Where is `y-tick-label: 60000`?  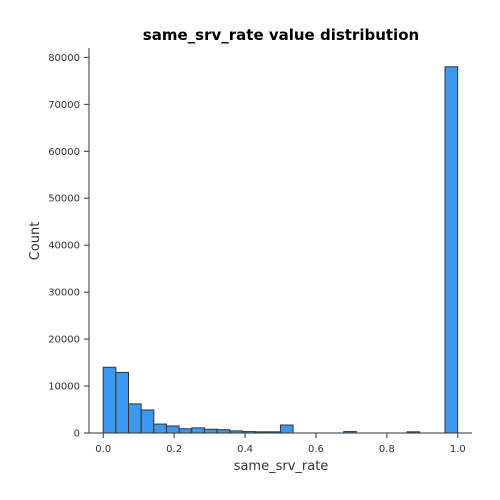 y-tick-label: 60000 is located at coordinates (64, 152).